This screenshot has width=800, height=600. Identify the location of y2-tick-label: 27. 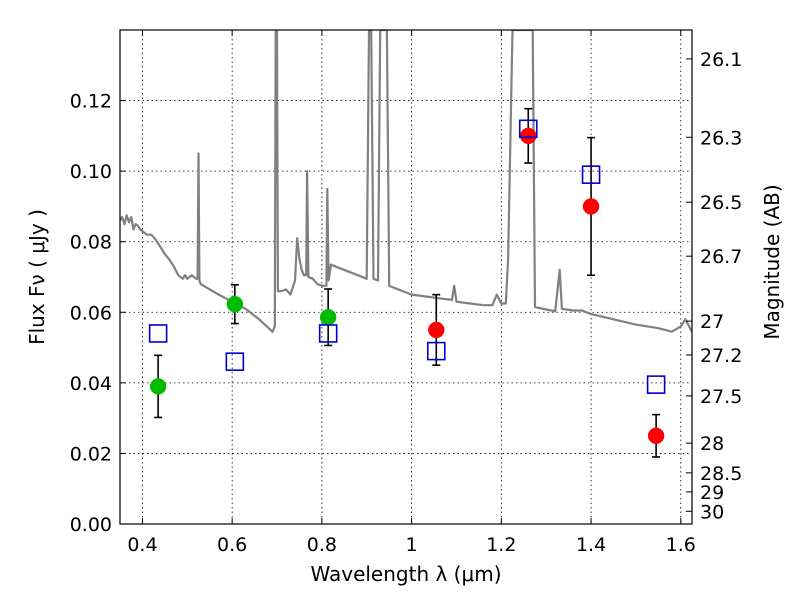
(712, 322).